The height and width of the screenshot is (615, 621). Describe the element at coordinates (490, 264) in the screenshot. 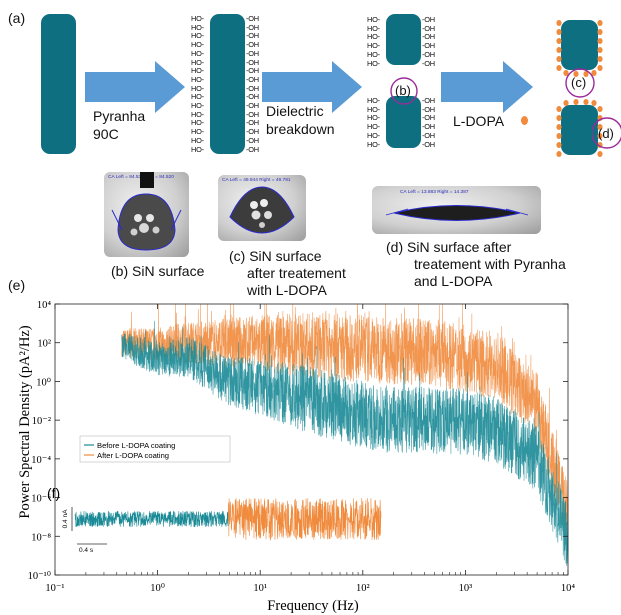

I see `photo-d-caption-line2: treatement with Pyranha` at that location.